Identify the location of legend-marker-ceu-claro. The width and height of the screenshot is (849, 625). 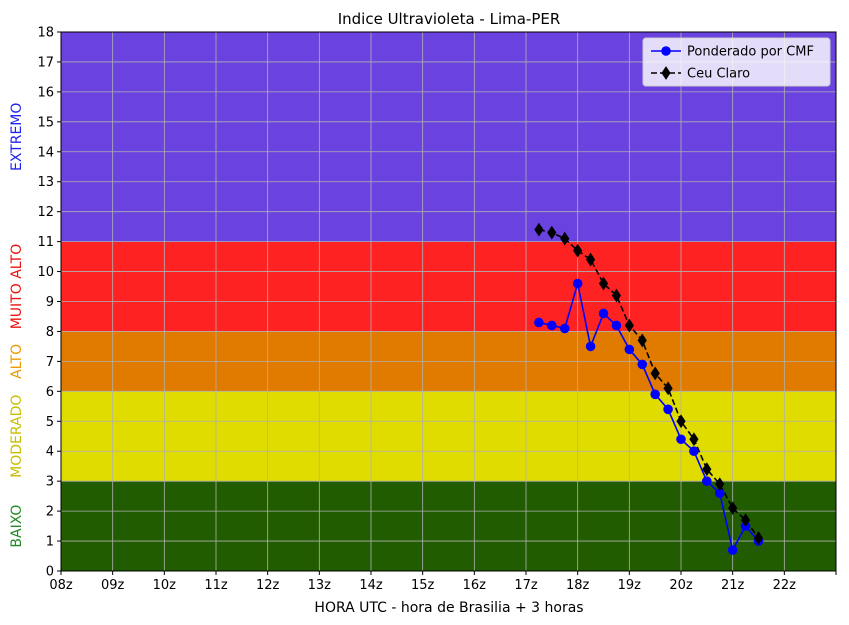
(666, 73).